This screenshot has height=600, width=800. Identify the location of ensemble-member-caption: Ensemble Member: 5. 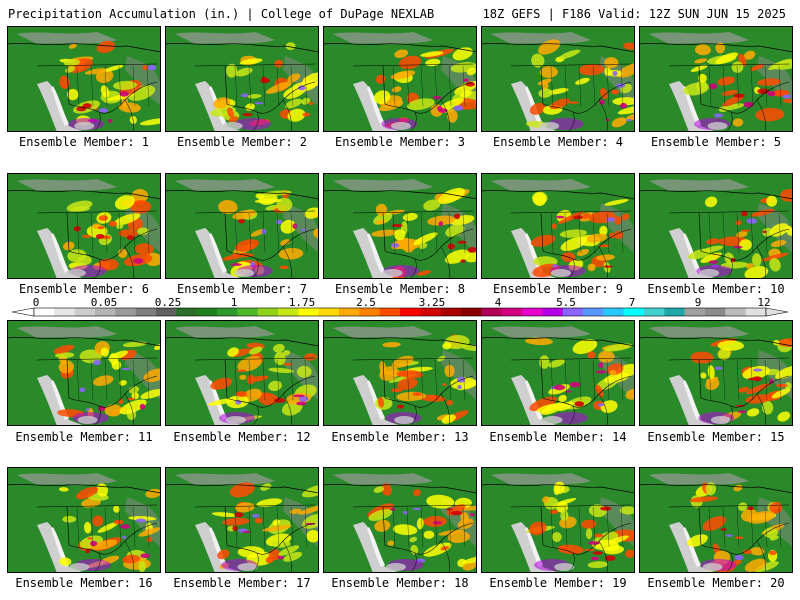
(716, 142).